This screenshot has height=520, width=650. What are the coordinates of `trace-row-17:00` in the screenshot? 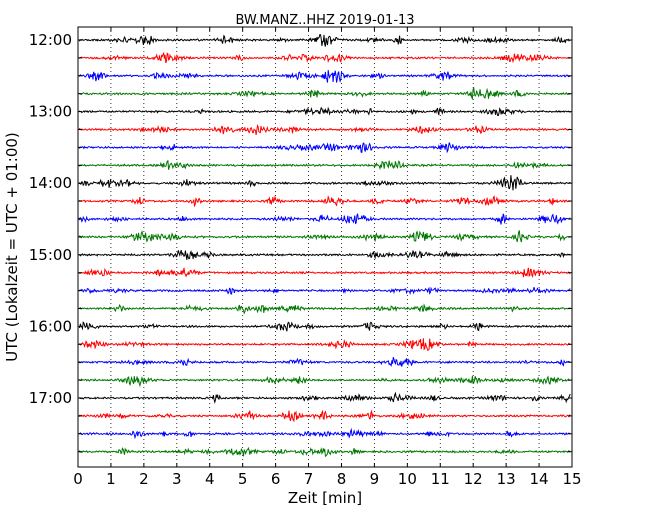 It's located at (324, 397).